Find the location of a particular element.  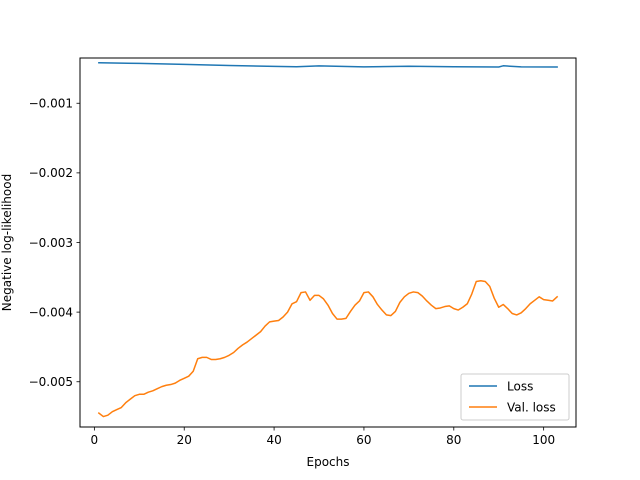

y-tick-label: −0.003 is located at coordinates (51, 243).